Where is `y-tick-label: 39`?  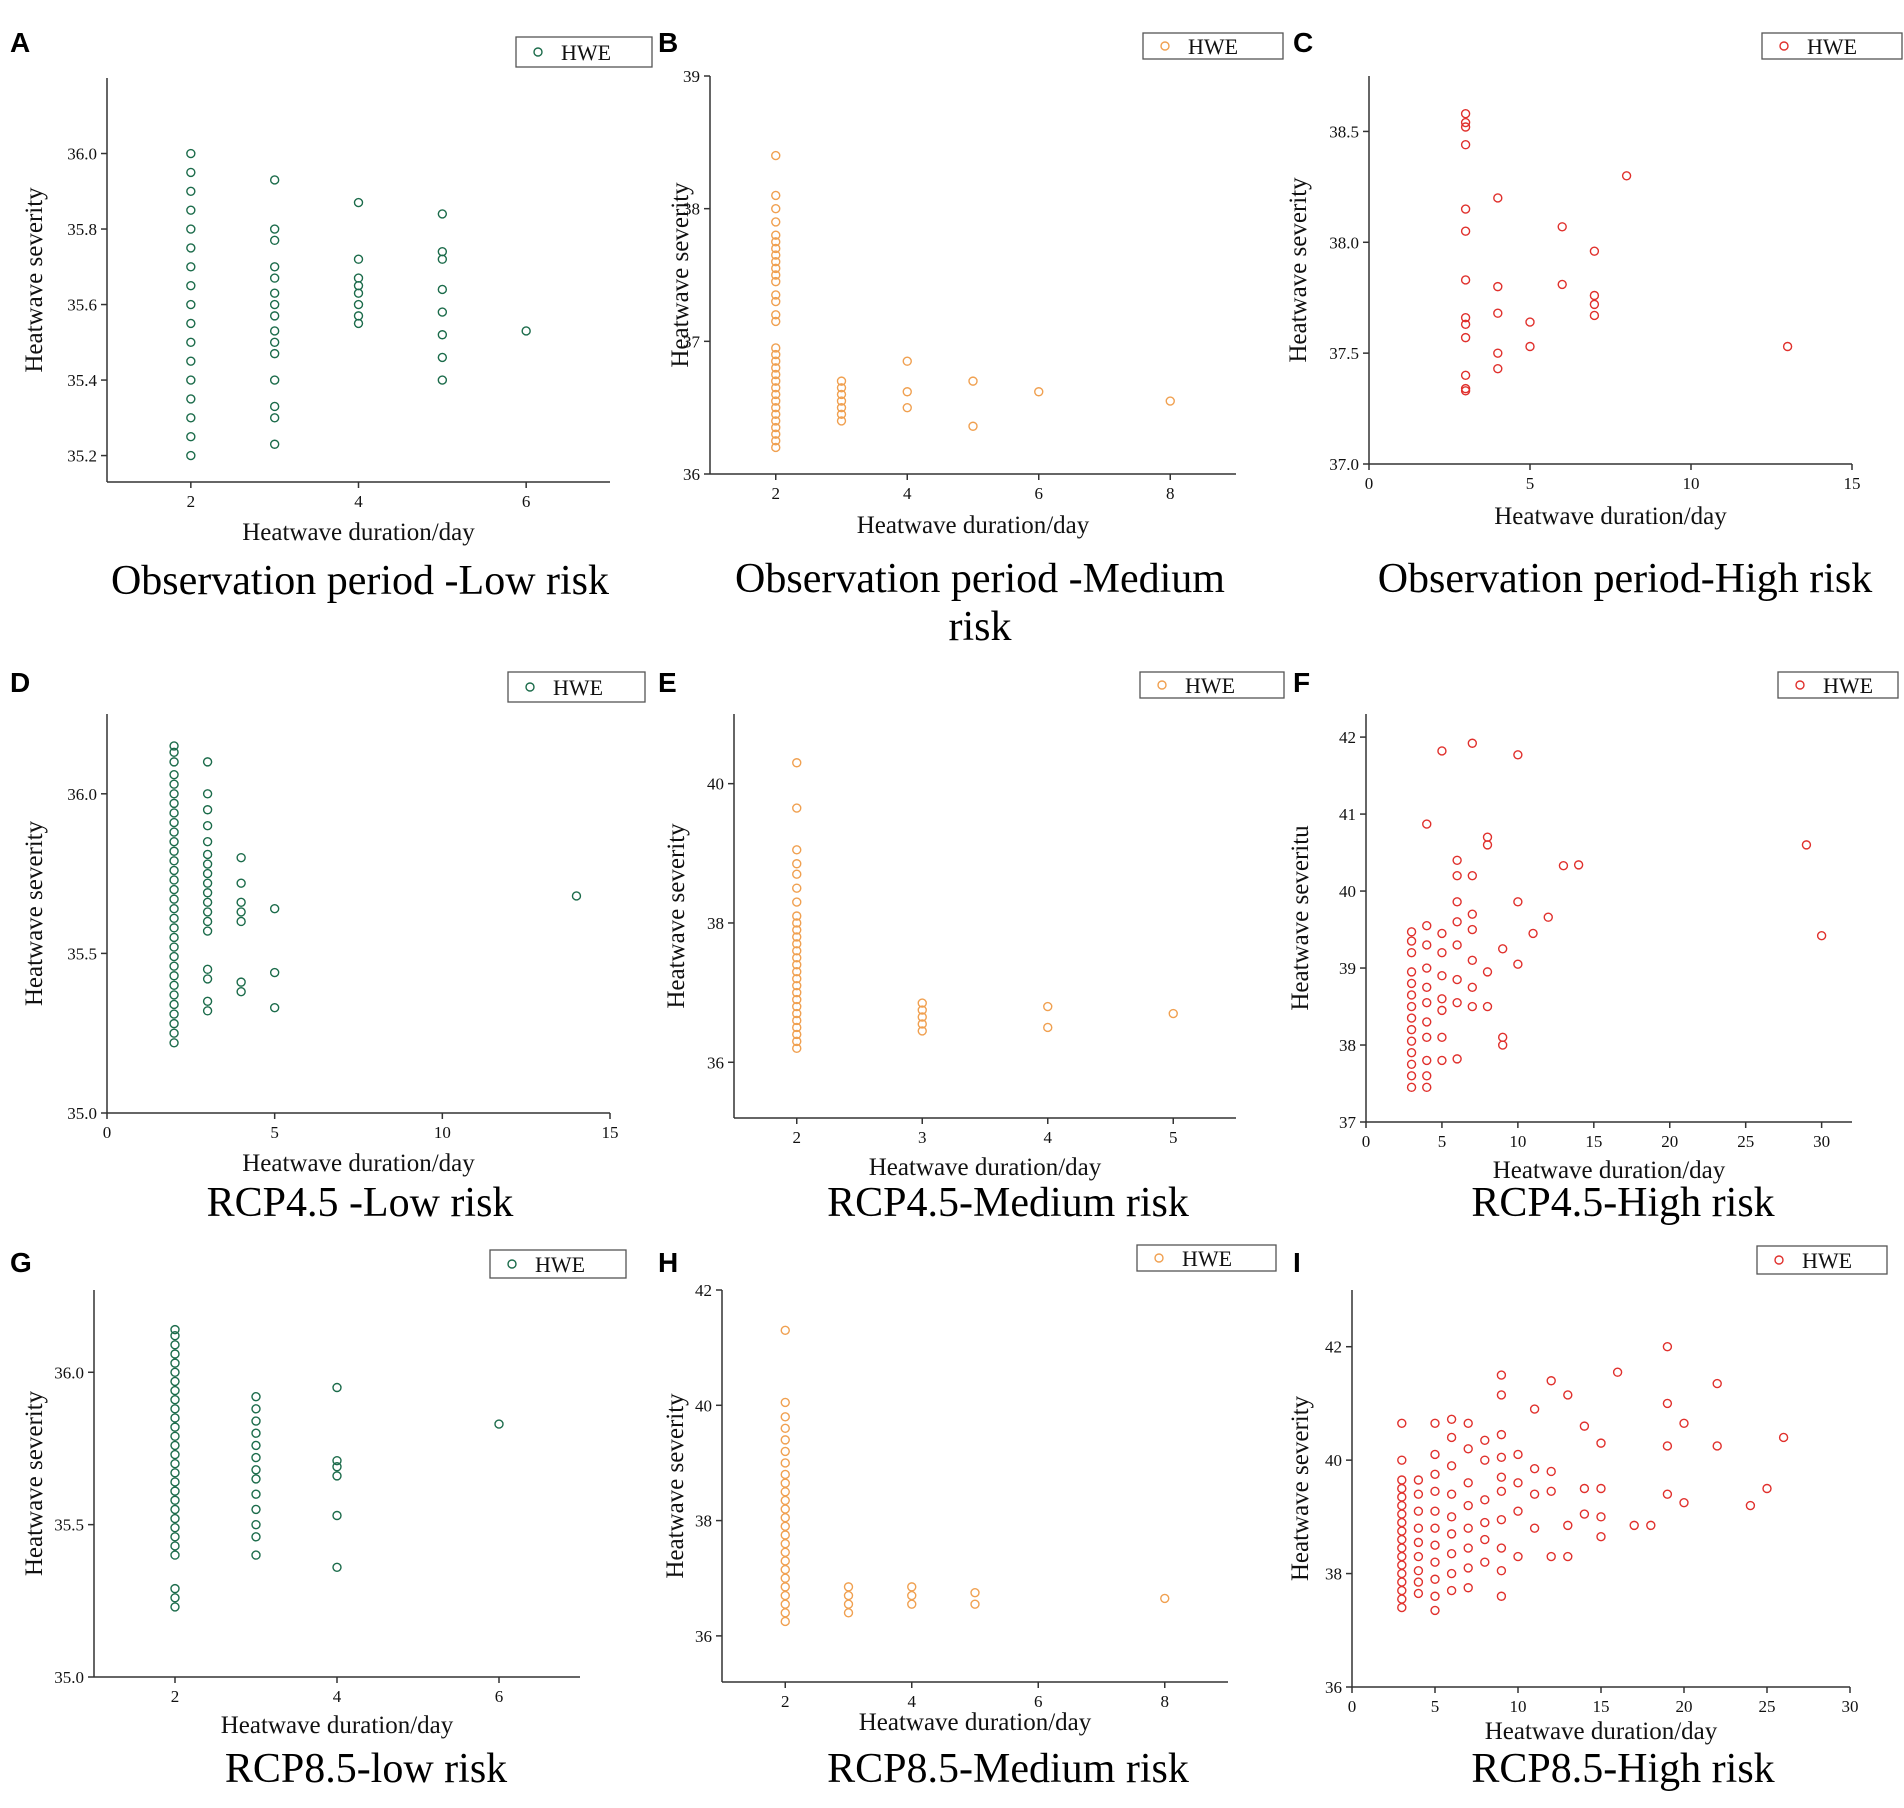 y-tick-label: 39 is located at coordinates (691, 76).